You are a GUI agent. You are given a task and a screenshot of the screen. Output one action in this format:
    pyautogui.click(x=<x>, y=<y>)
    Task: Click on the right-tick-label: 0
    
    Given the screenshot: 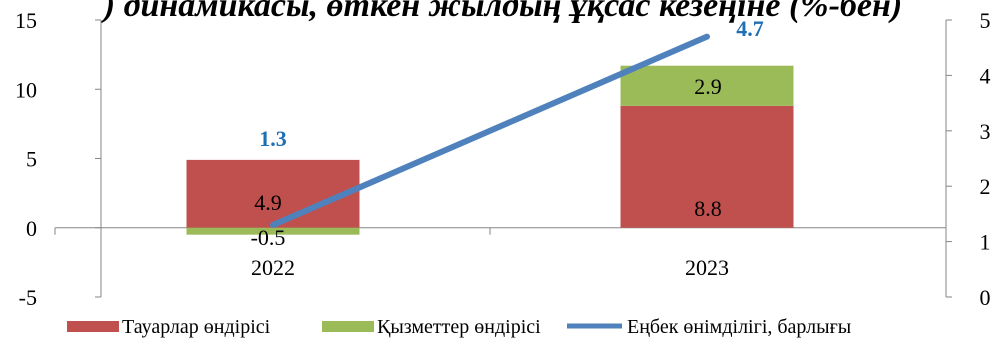 What is the action you would take?
    pyautogui.click(x=985, y=297)
    